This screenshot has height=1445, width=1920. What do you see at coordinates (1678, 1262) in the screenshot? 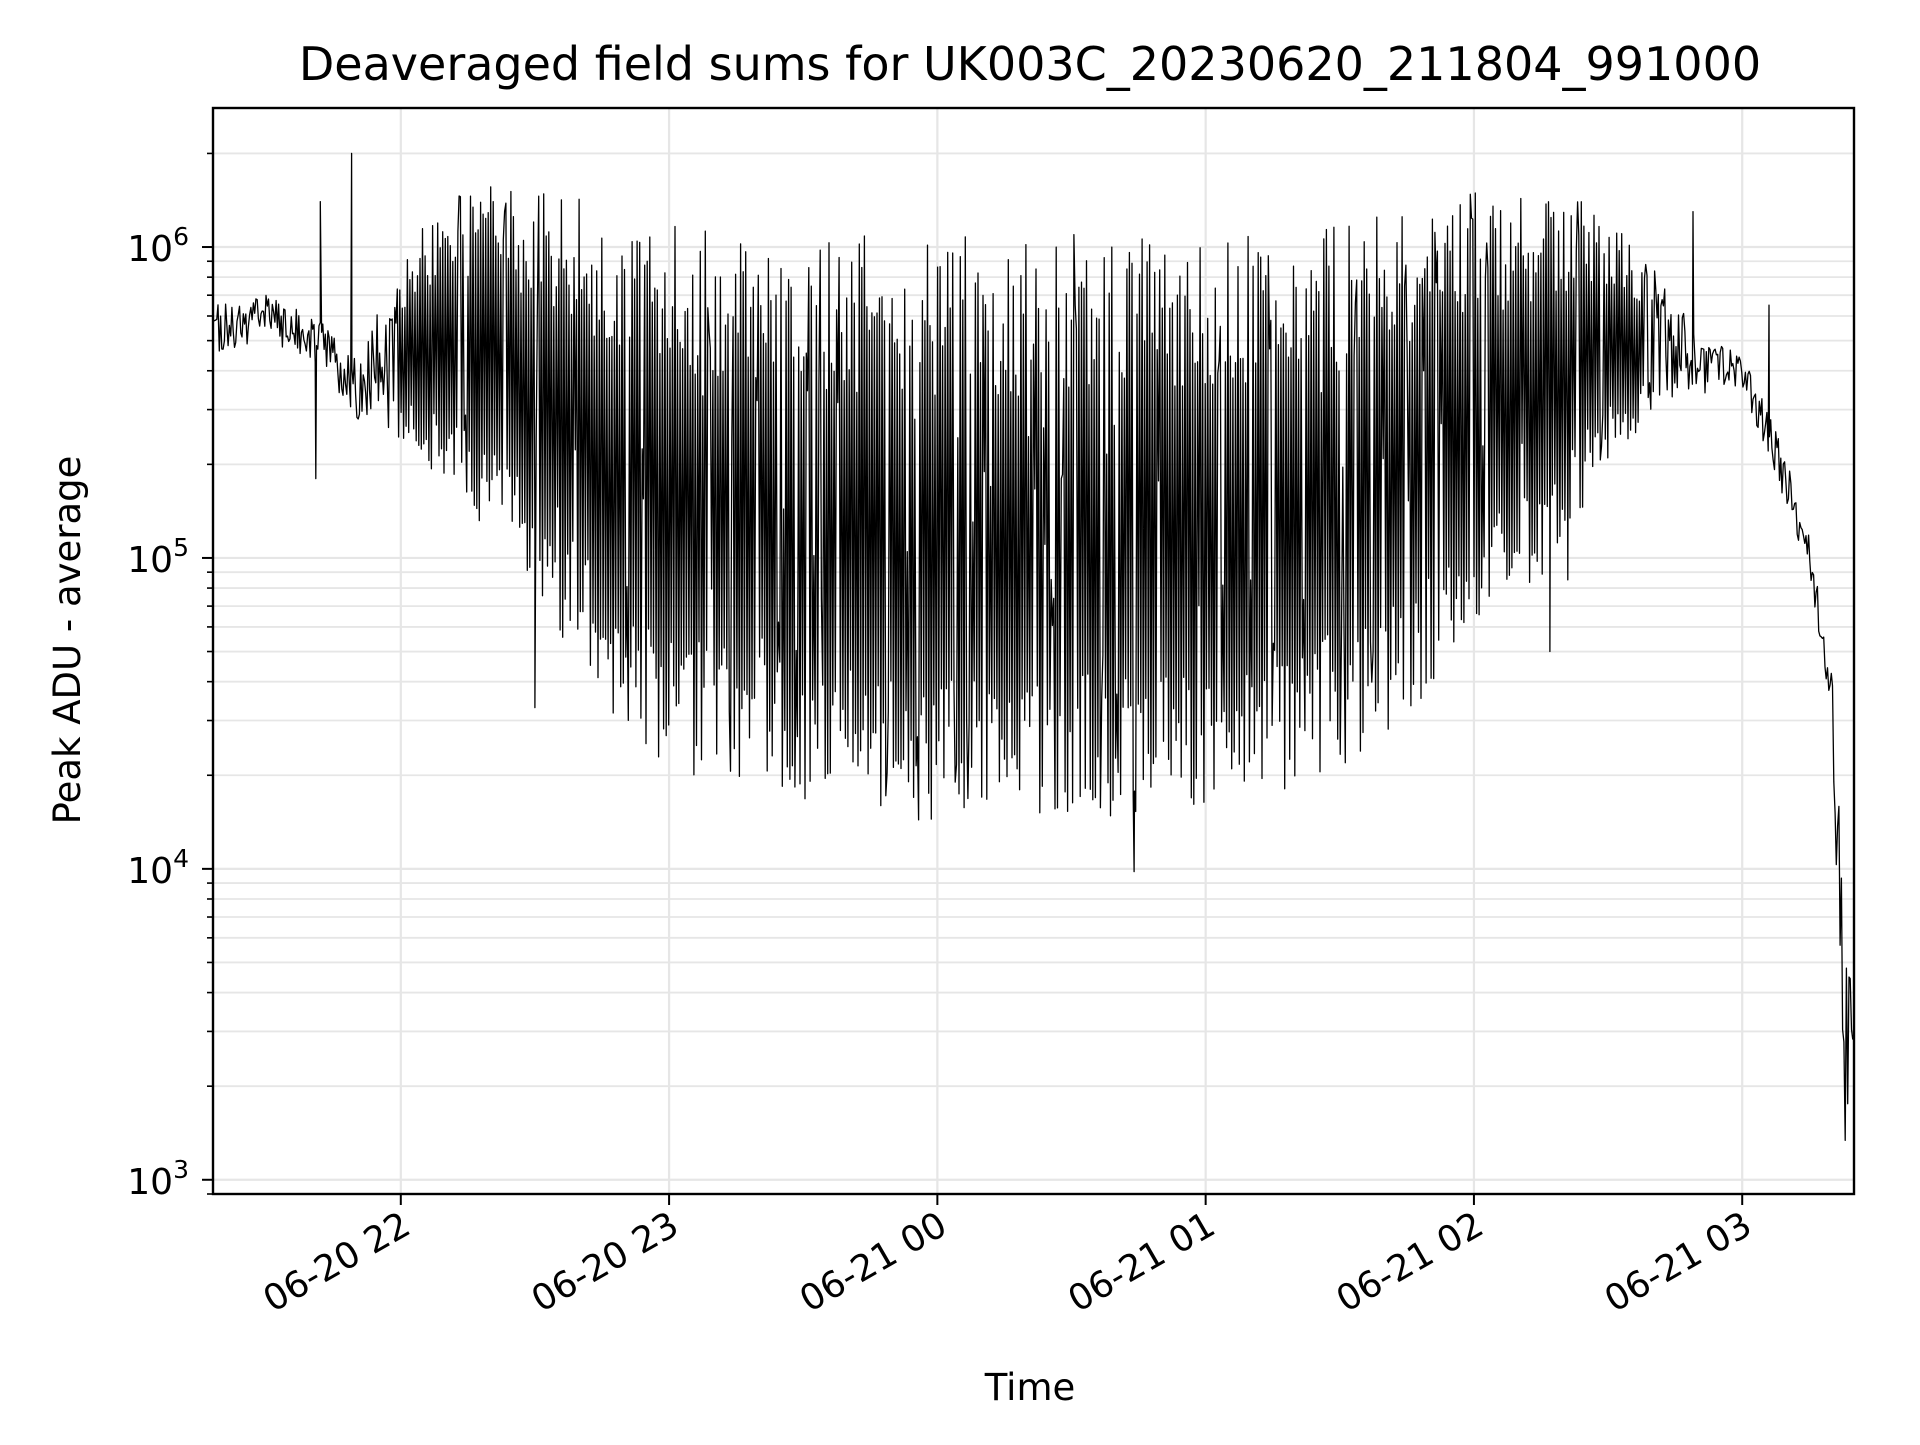
I see `x-tick-label: 06-21 03` at bounding box center [1678, 1262].